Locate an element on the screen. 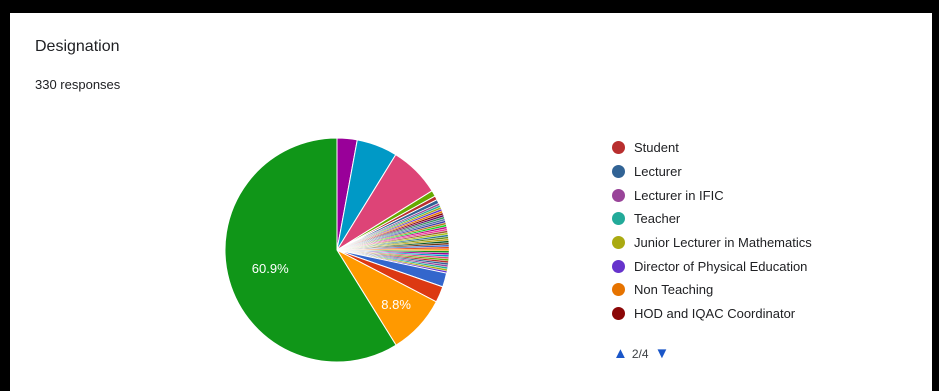  legend-entry: Non Teaching is located at coordinates (712, 290).